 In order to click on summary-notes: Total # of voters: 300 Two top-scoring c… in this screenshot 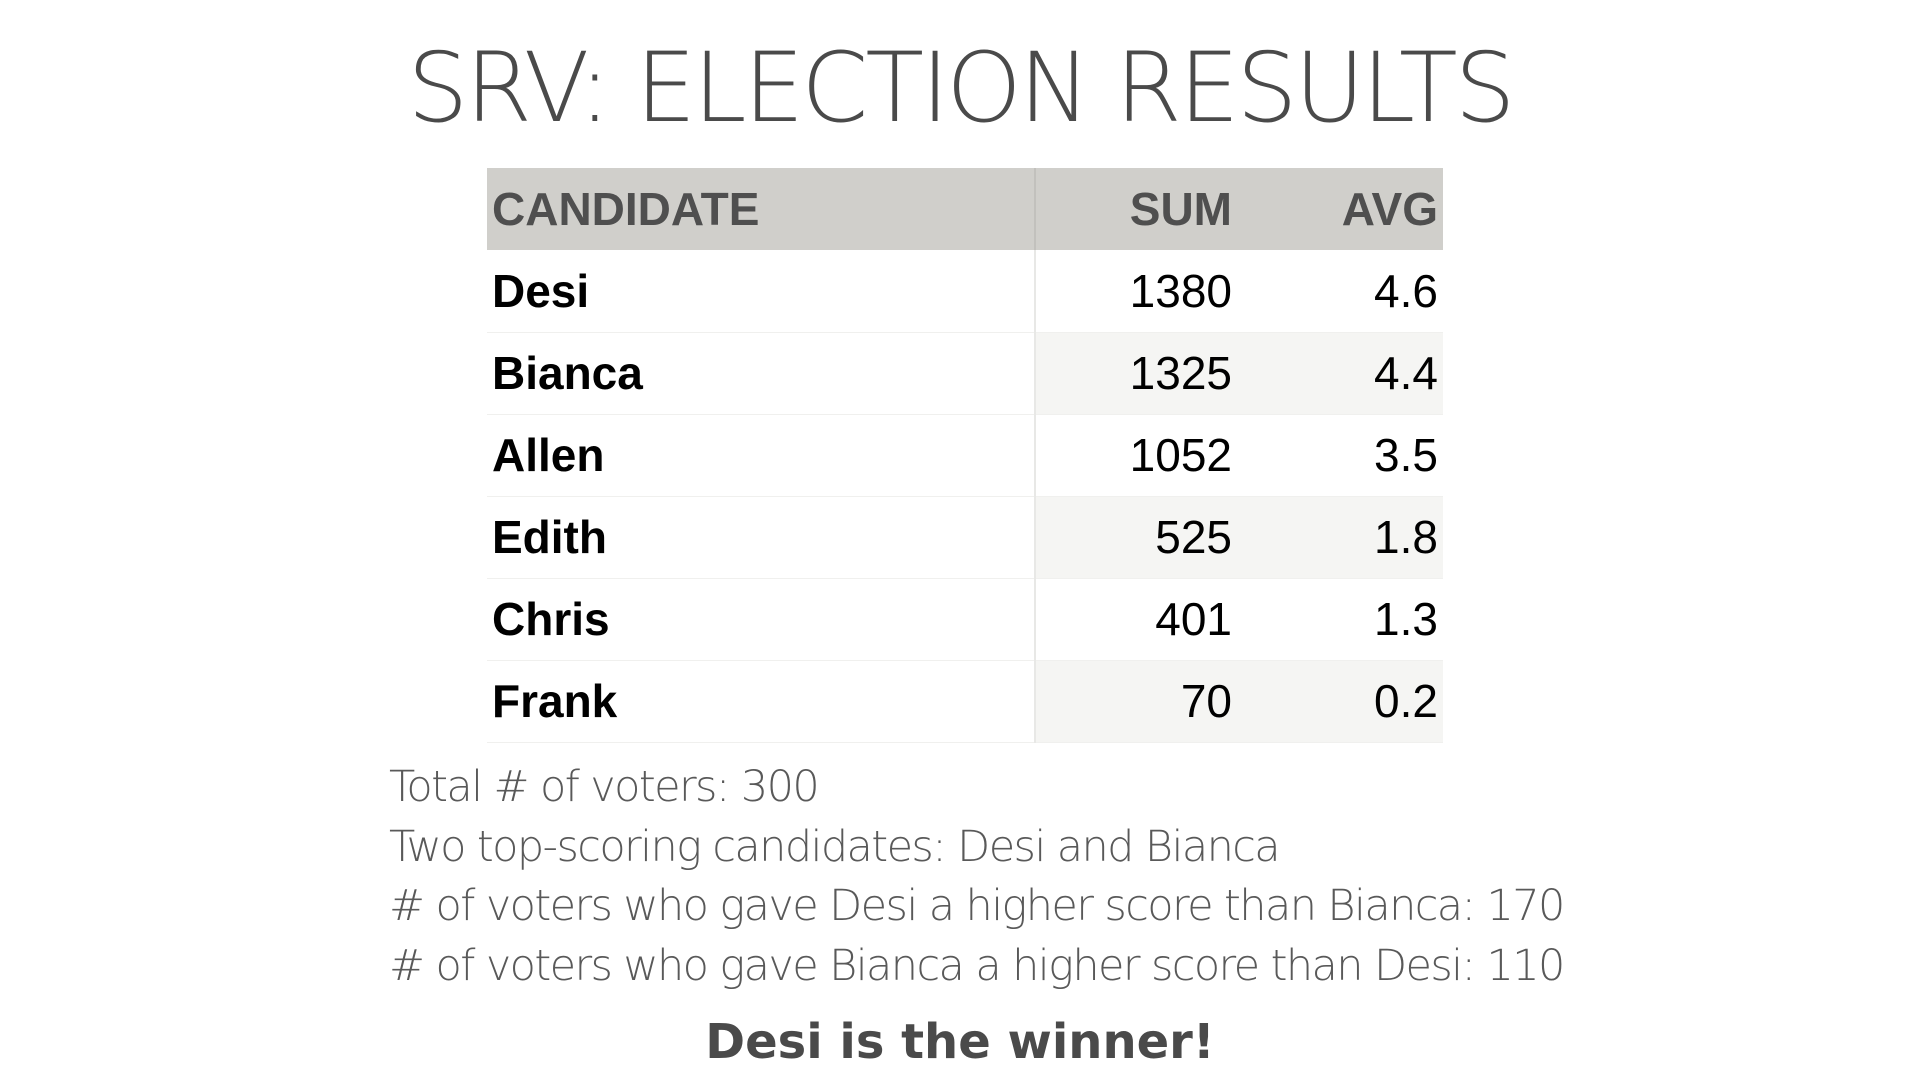, I will do `click(1039, 877)`.